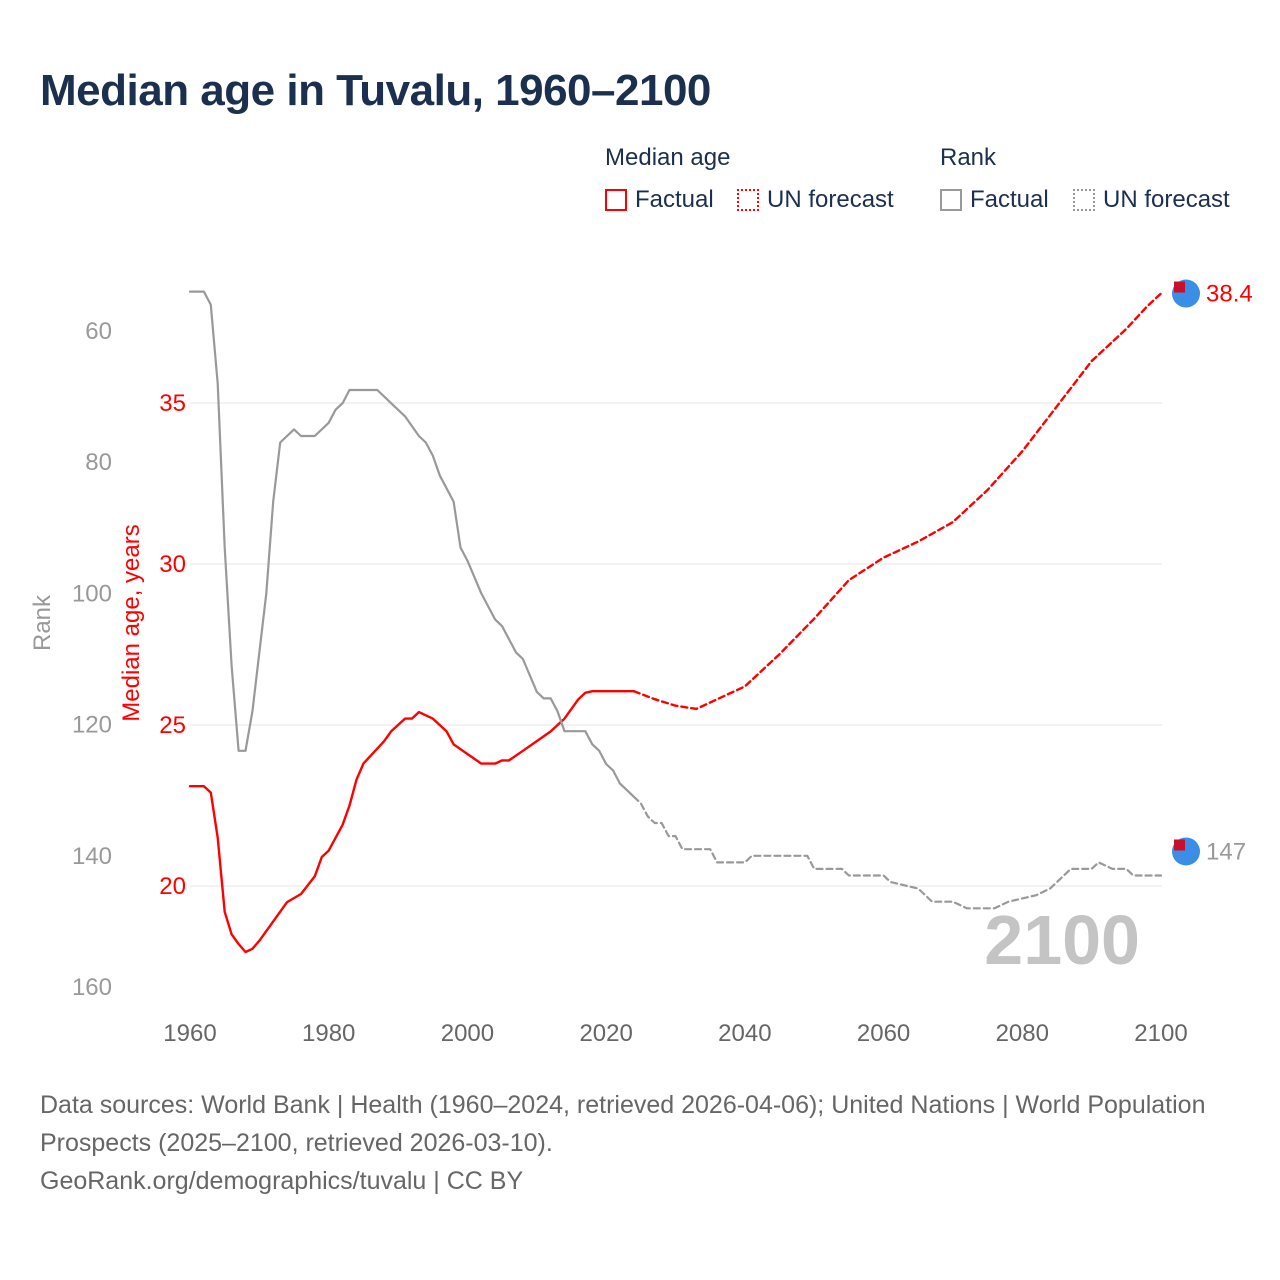 This screenshot has width=1280, height=1280. What do you see at coordinates (1022, 1033) in the screenshot?
I see `x-tick-2080: 2080` at bounding box center [1022, 1033].